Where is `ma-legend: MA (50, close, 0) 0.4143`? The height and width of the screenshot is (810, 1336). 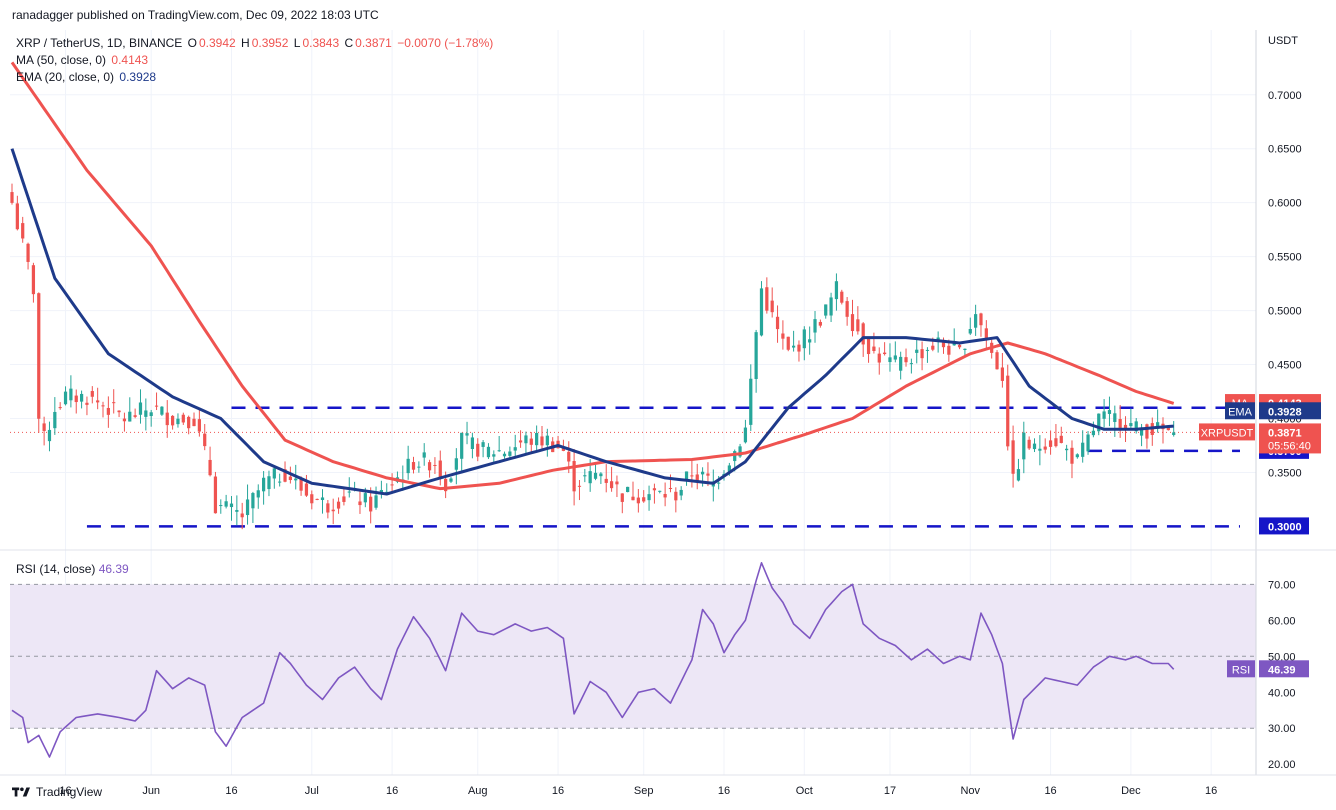 ma-legend: MA (50, close, 0) 0.4143 is located at coordinates (83, 60).